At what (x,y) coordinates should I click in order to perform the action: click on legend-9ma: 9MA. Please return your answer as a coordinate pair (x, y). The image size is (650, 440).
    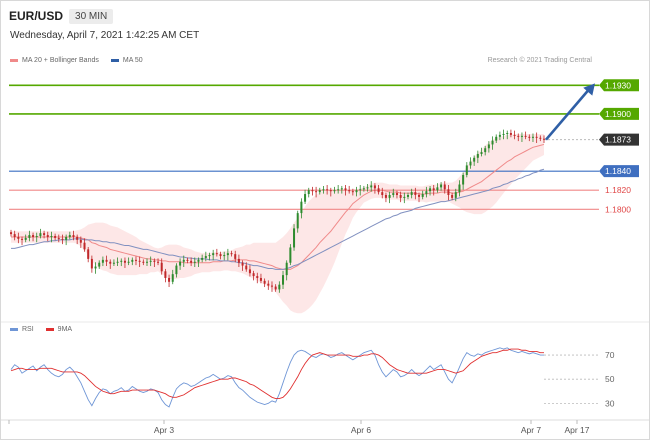
    Looking at the image, I should click on (59, 329).